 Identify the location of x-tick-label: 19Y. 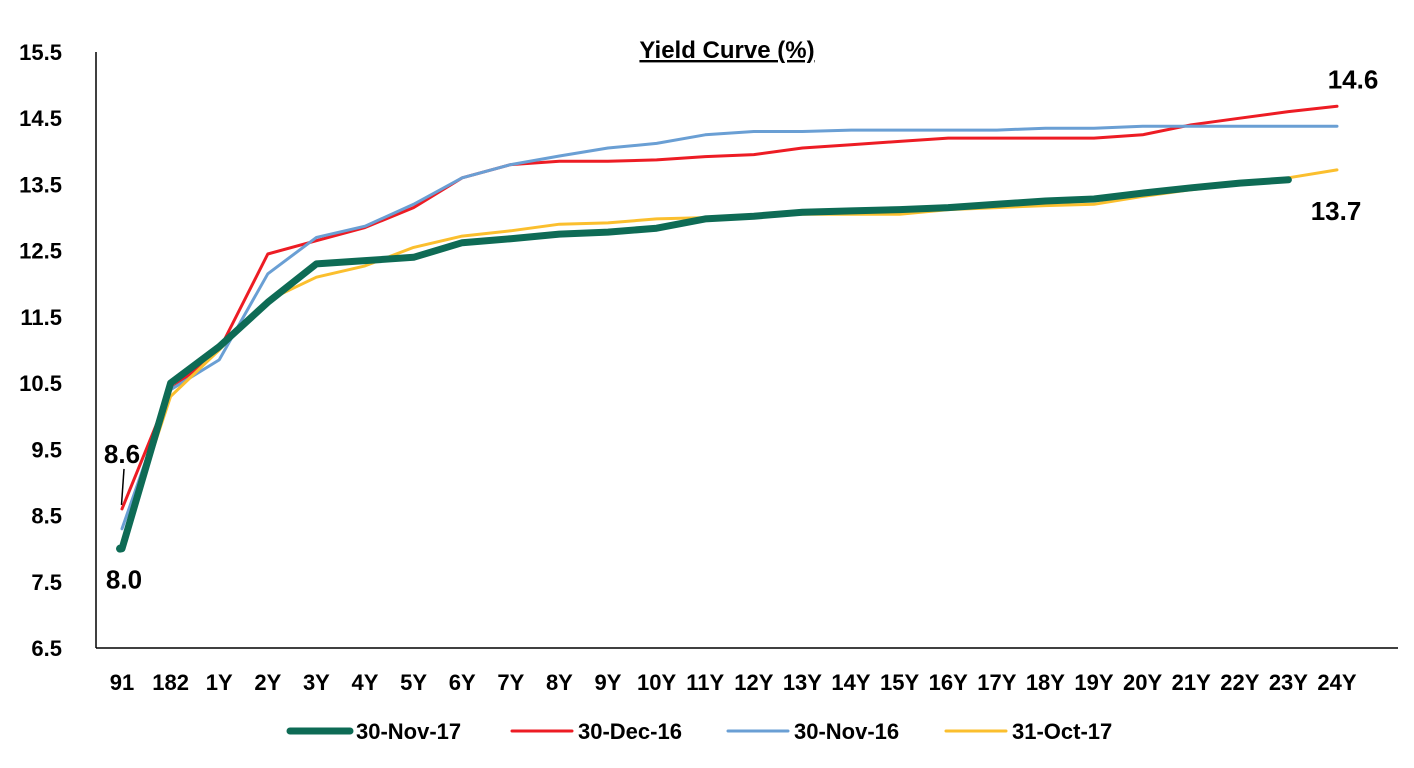
(1093, 682).